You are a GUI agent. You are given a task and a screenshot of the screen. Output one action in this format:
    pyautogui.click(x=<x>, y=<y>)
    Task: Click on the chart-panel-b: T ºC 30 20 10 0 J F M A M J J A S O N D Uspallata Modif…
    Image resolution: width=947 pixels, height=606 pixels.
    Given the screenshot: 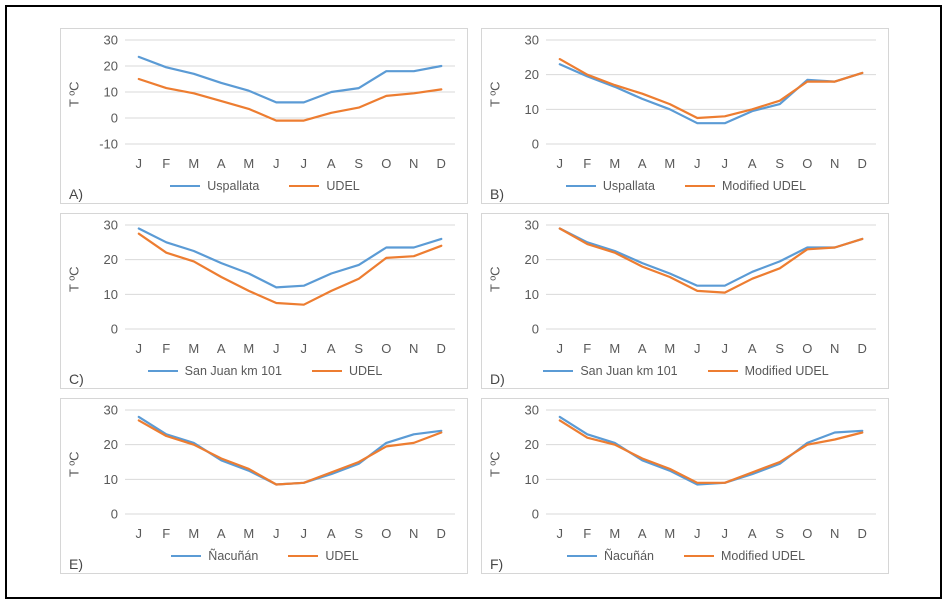 What is the action you would take?
    pyautogui.click(x=685, y=116)
    